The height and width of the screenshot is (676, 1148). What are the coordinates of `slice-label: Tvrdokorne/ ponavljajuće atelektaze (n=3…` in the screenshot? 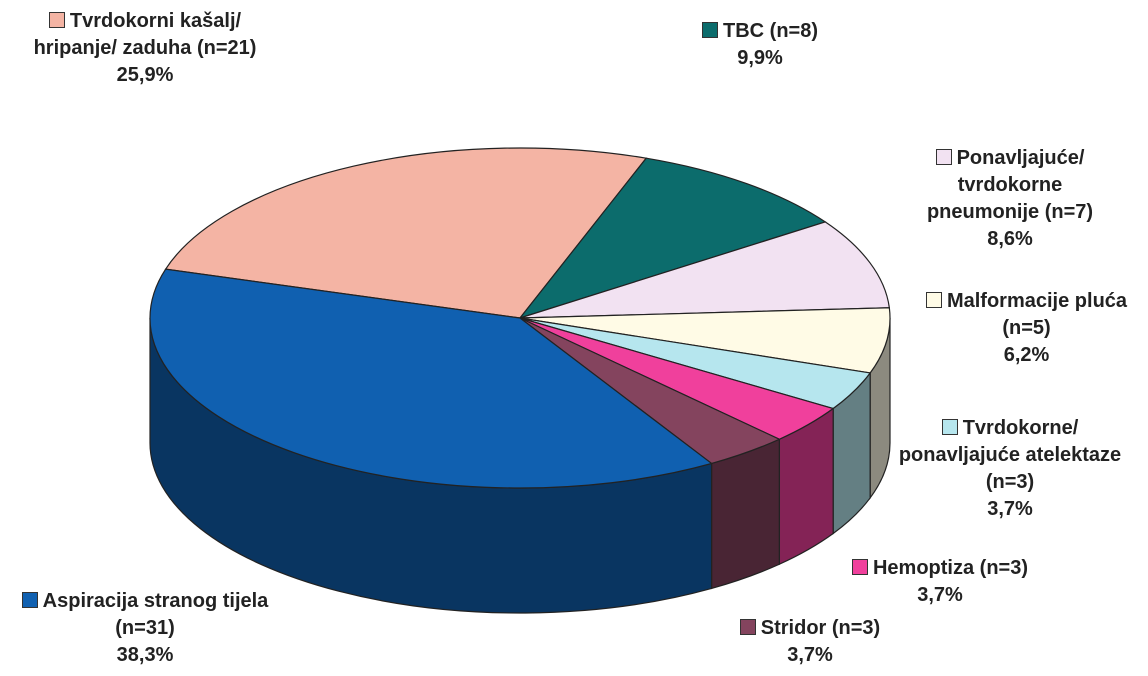 It's located at (1010, 469).